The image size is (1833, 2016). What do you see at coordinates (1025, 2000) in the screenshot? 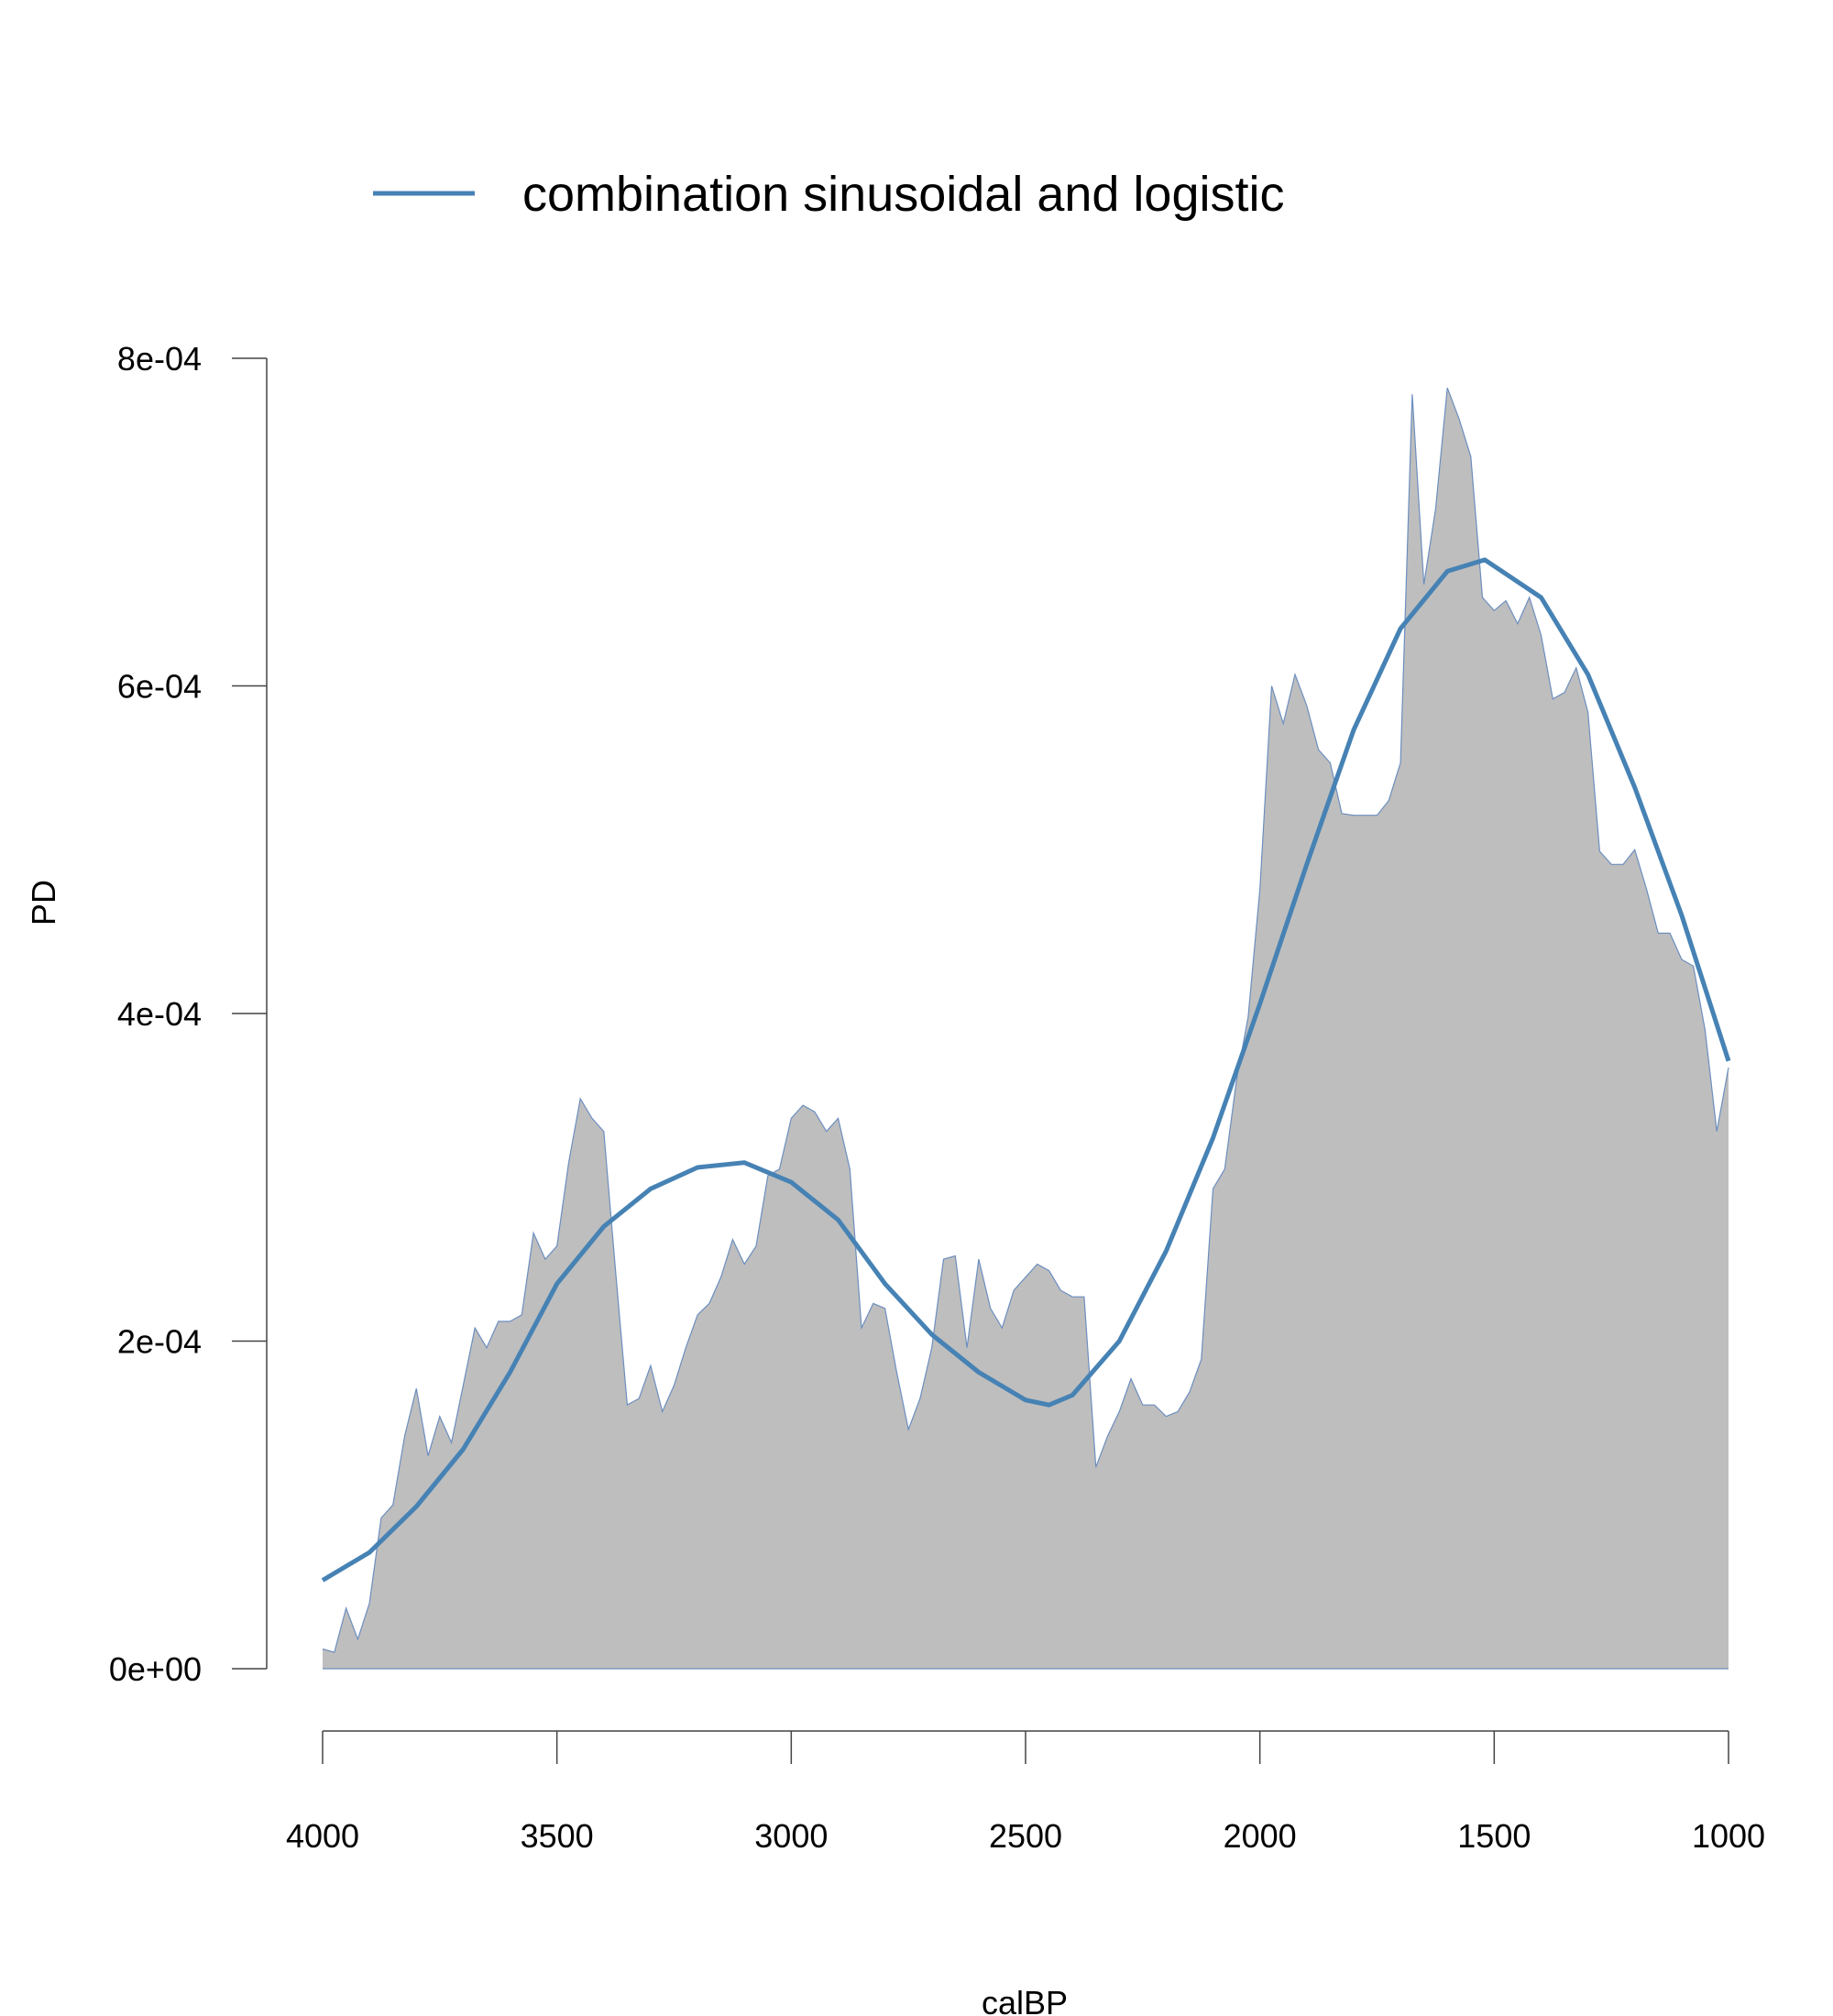
I see `x-axis-title: calBP` at bounding box center [1025, 2000].